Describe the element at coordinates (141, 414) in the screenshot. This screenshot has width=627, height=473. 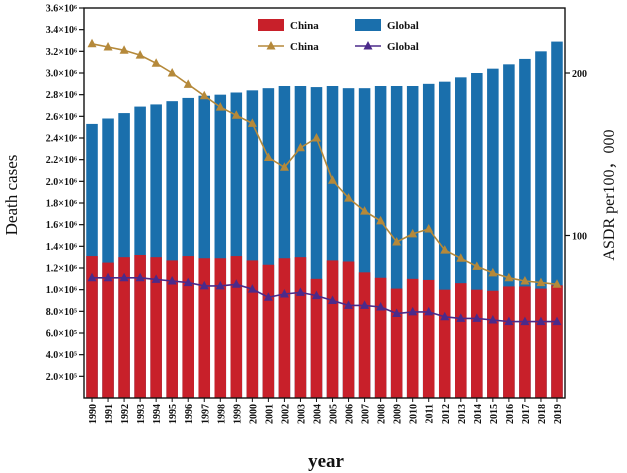
I see `x-tick-label: 1993` at that location.